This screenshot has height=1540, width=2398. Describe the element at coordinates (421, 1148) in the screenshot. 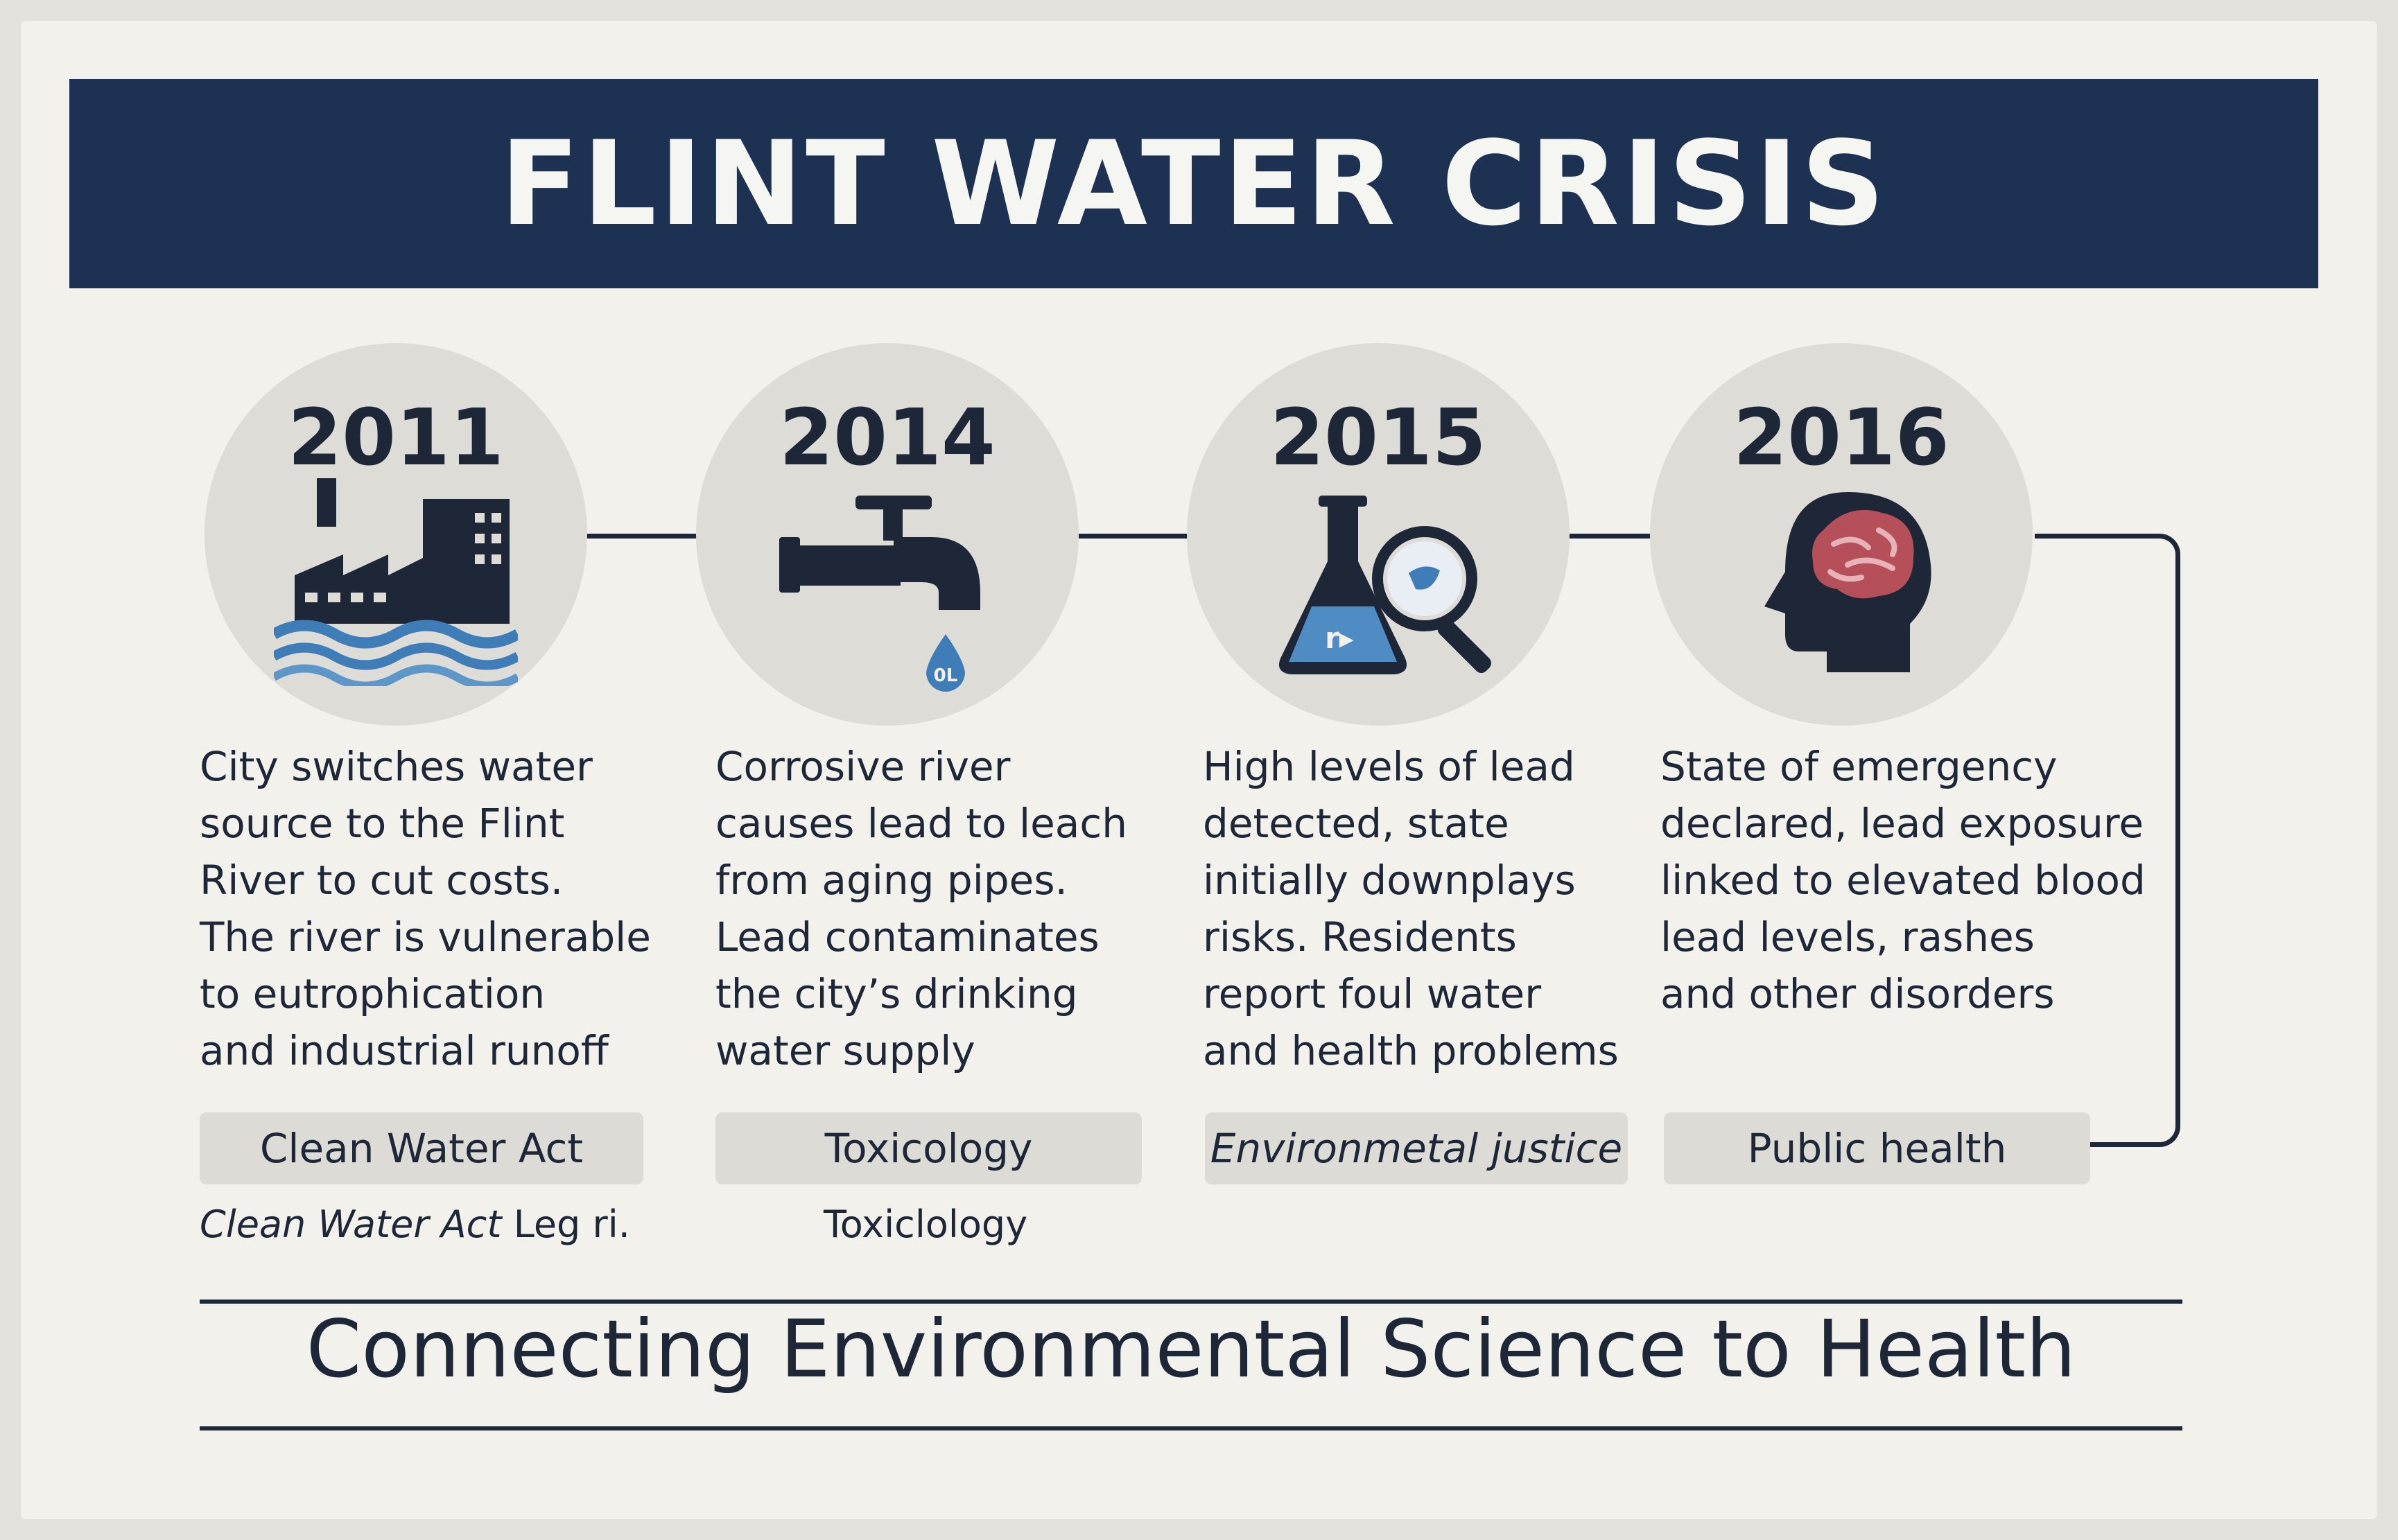

I see `tag-clean-water-act: Clean Water Act` at that location.